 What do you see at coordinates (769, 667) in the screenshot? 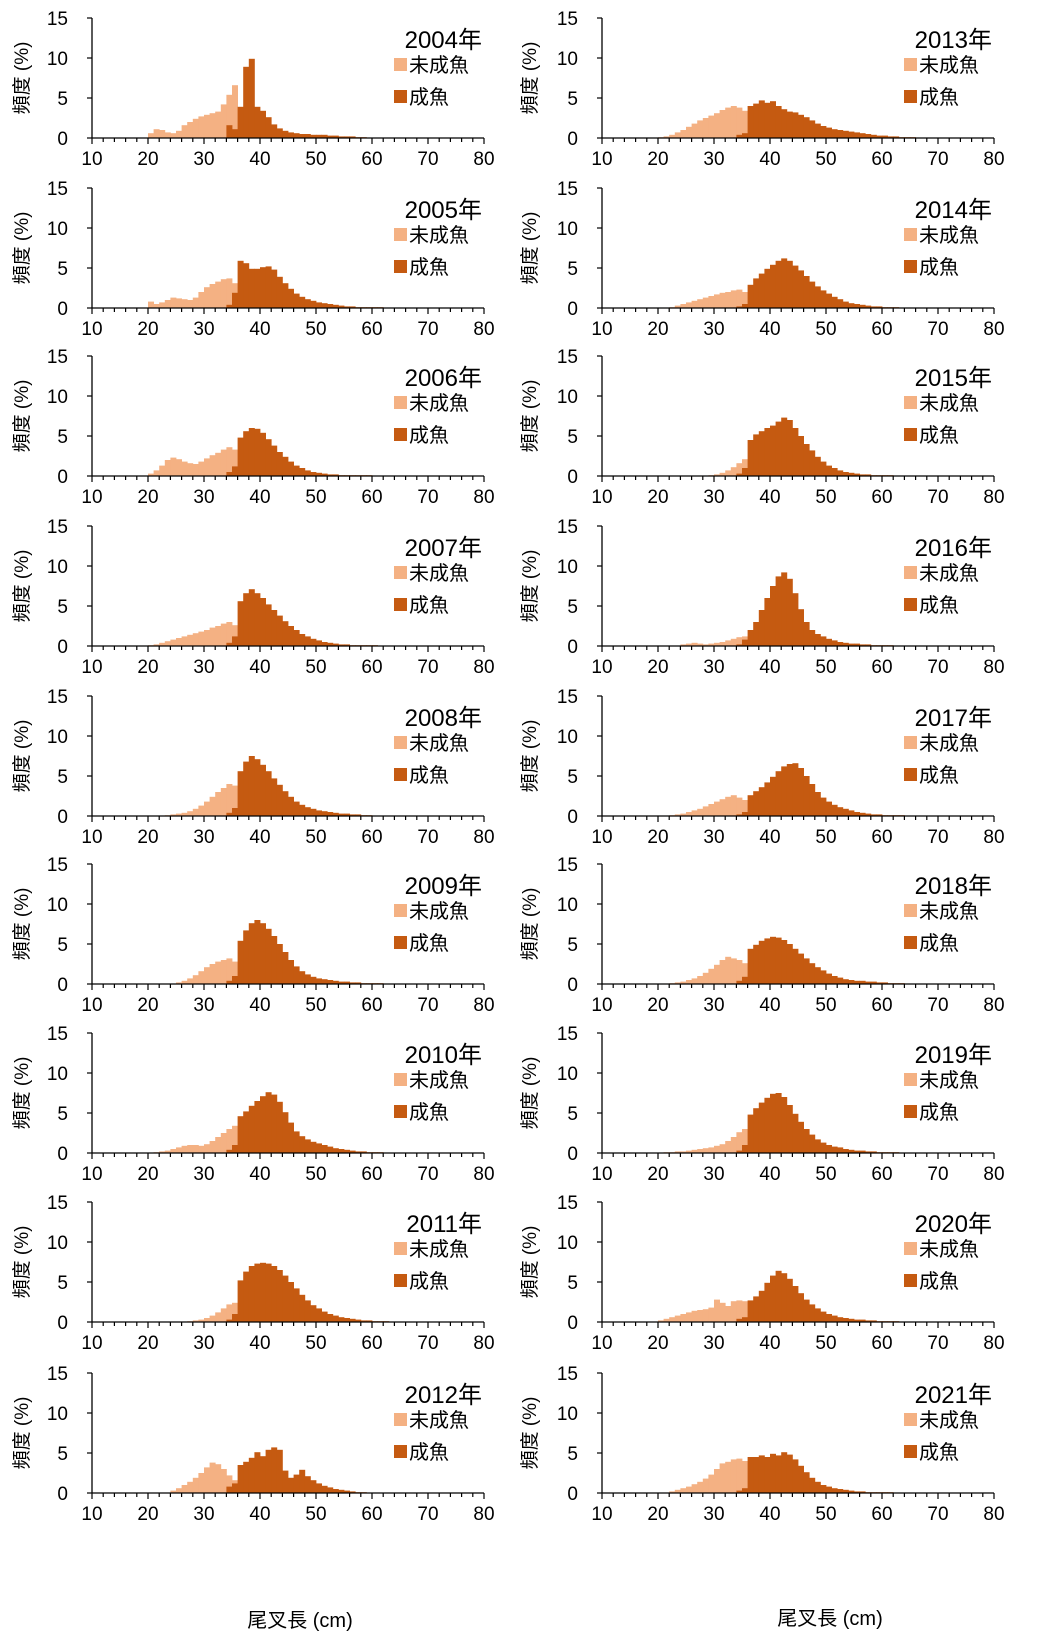
I see `x-tick-label: 40` at bounding box center [769, 667].